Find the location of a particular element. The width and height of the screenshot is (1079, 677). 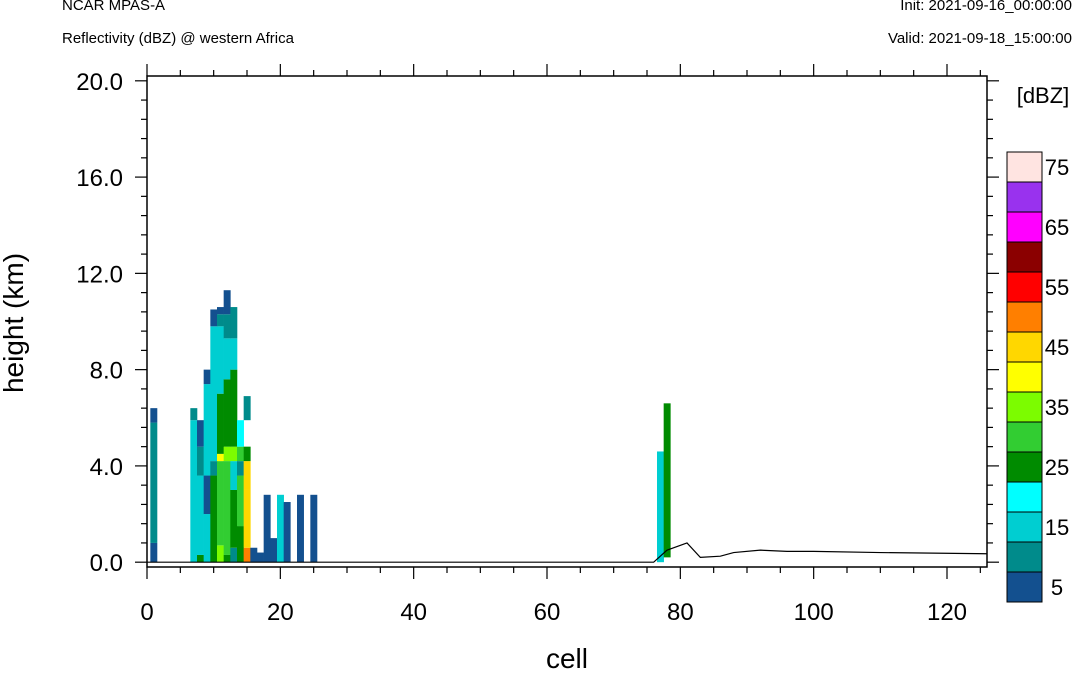

model-title: NCAR MPAS-A is located at coordinates (114, 7).